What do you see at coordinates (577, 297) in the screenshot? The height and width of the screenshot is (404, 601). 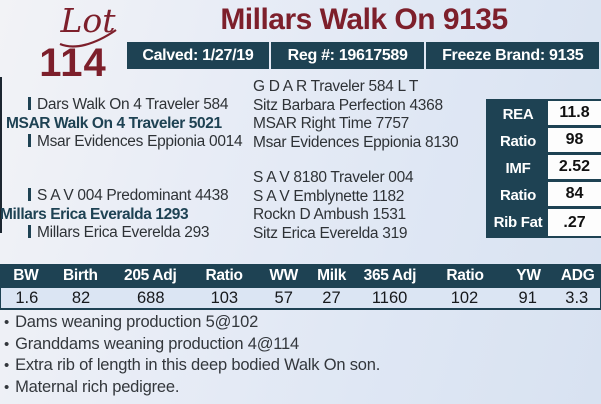 I see `value-adg: 3.3` at bounding box center [577, 297].